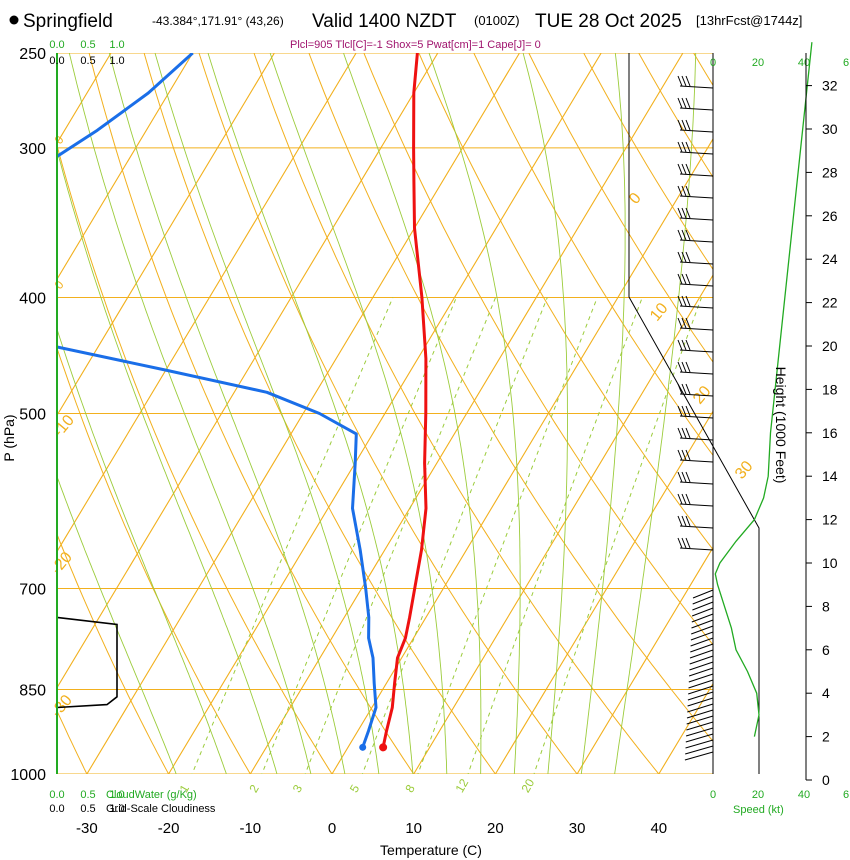 Image resolution: width=850 pixels, height=860 pixels. Describe the element at coordinates (410, 788) in the screenshot. I see `mixing-ratio-label: 8` at that location.